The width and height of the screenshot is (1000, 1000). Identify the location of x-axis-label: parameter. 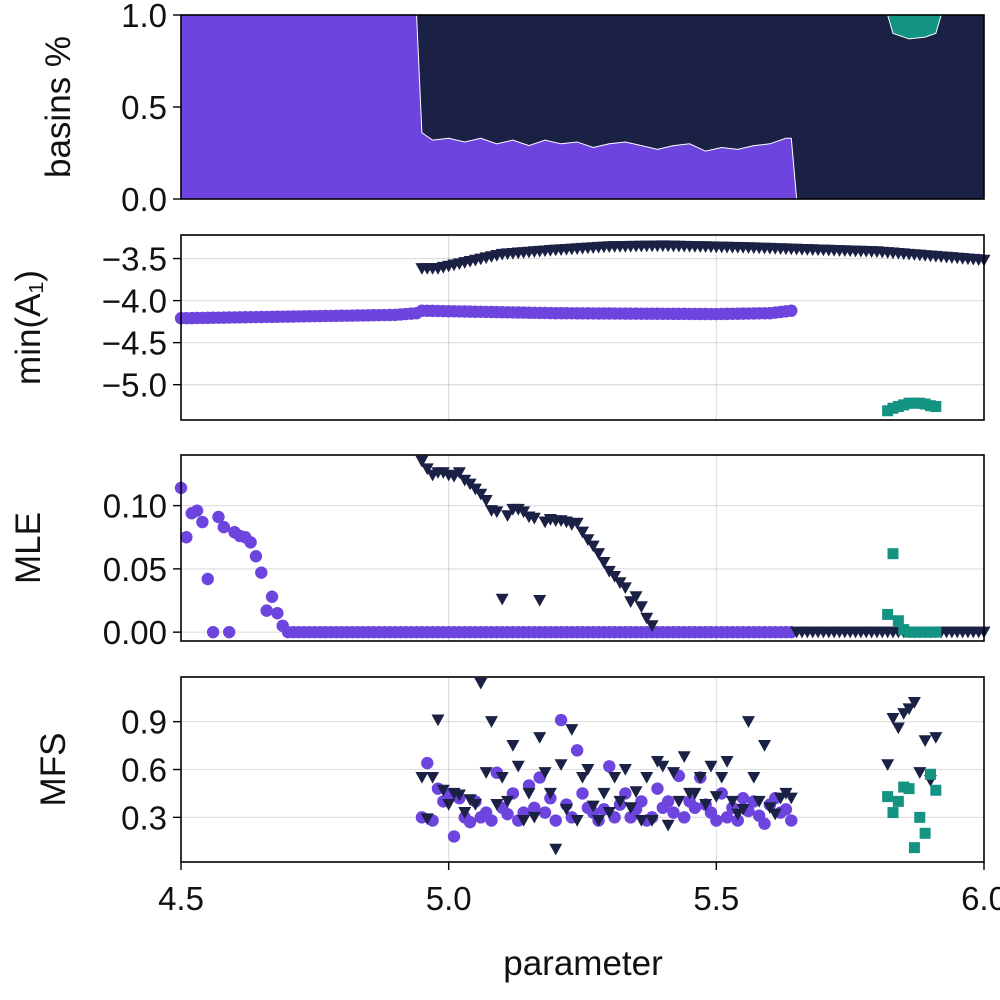
(583, 963).